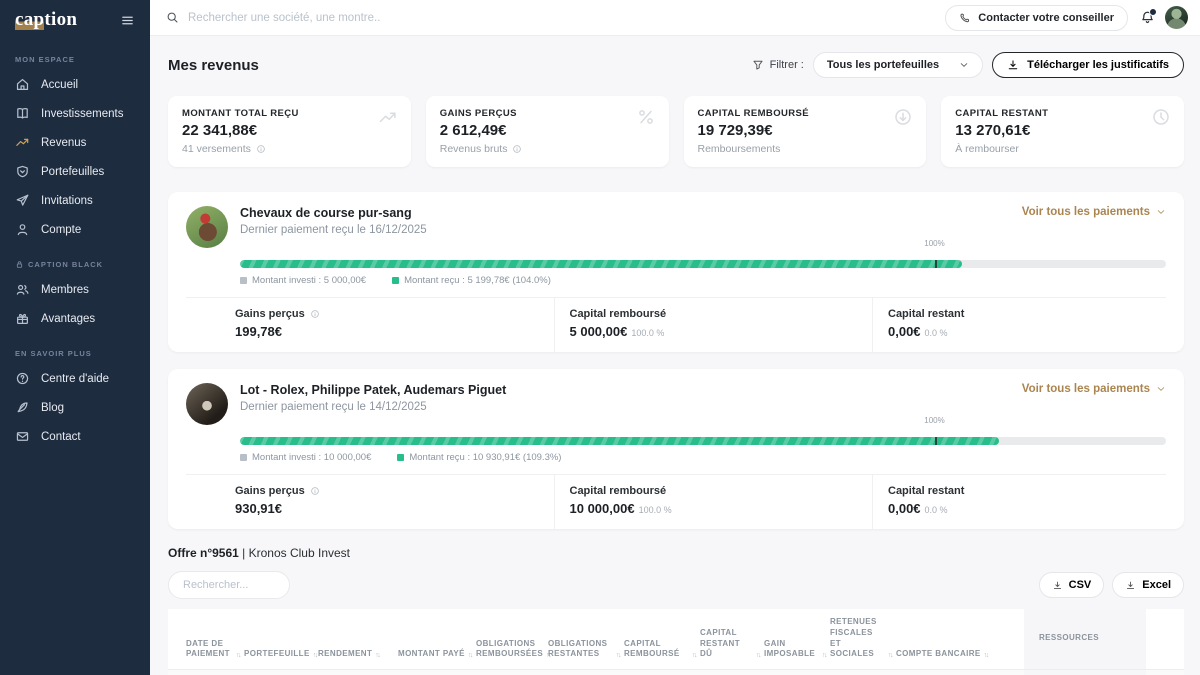 The height and width of the screenshot is (675, 1200). I want to click on sidebar-item-compte: Compte, so click(75, 229).